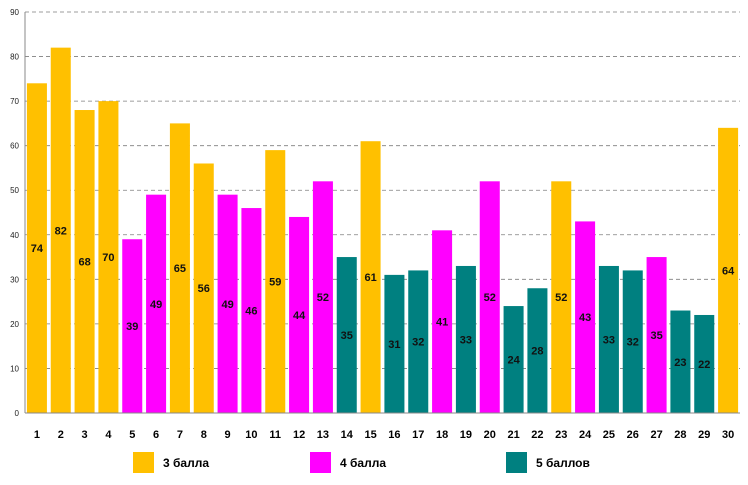 The width and height of the screenshot is (748, 485). Describe the element at coordinates (14, 235) in the screenshot. I see `y-tick-label: 40` at that location.